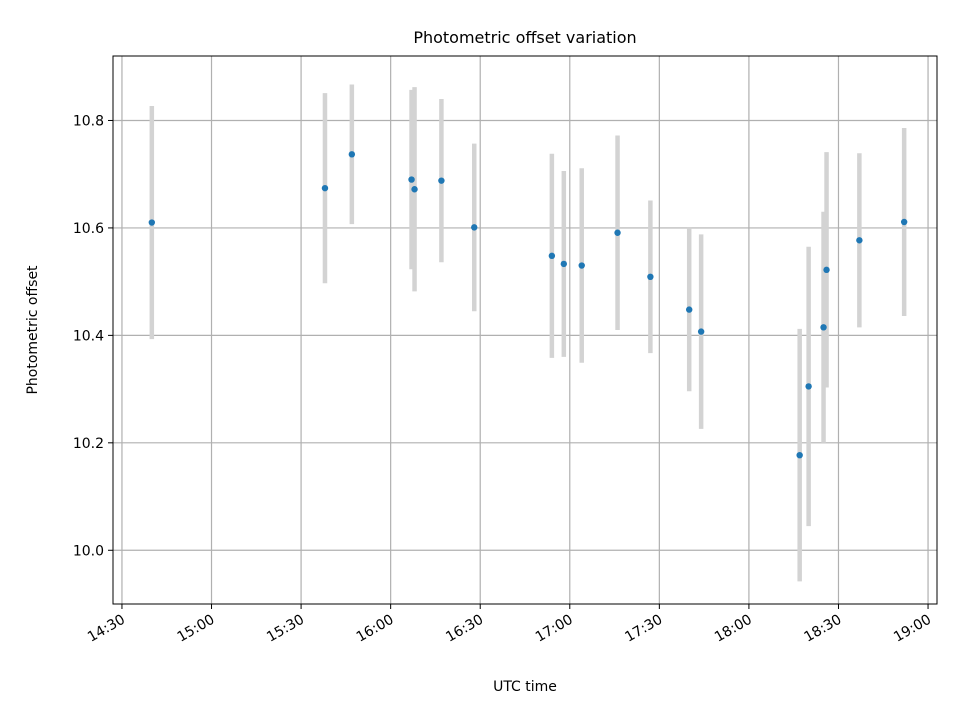 This screenshot has height=720, width=960. I want to click on y-axis-ticks: 10.0 10.2 10.4 10.6 10.8, so click(93, 336).